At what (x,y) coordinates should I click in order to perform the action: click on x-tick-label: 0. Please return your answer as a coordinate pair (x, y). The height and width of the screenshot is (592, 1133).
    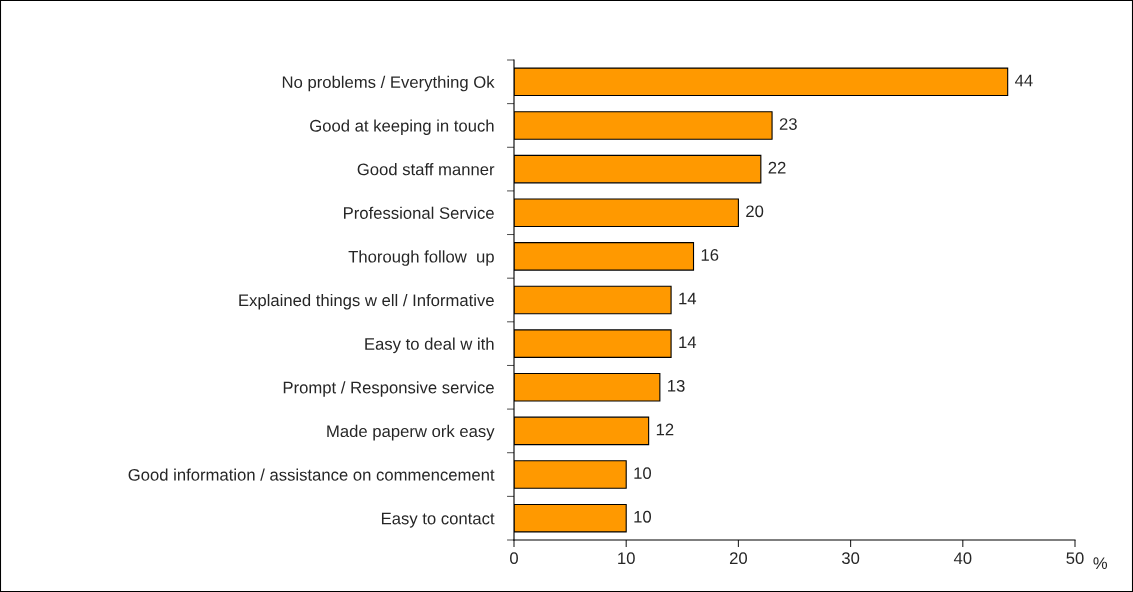
    Looking at the image, I should click on (514, 558).